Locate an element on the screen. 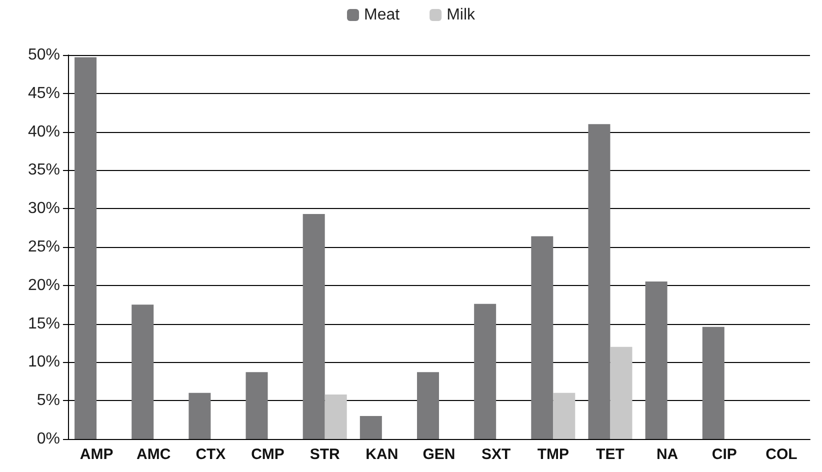  x-tick-label: SXT is located at coordinates (496, 454).